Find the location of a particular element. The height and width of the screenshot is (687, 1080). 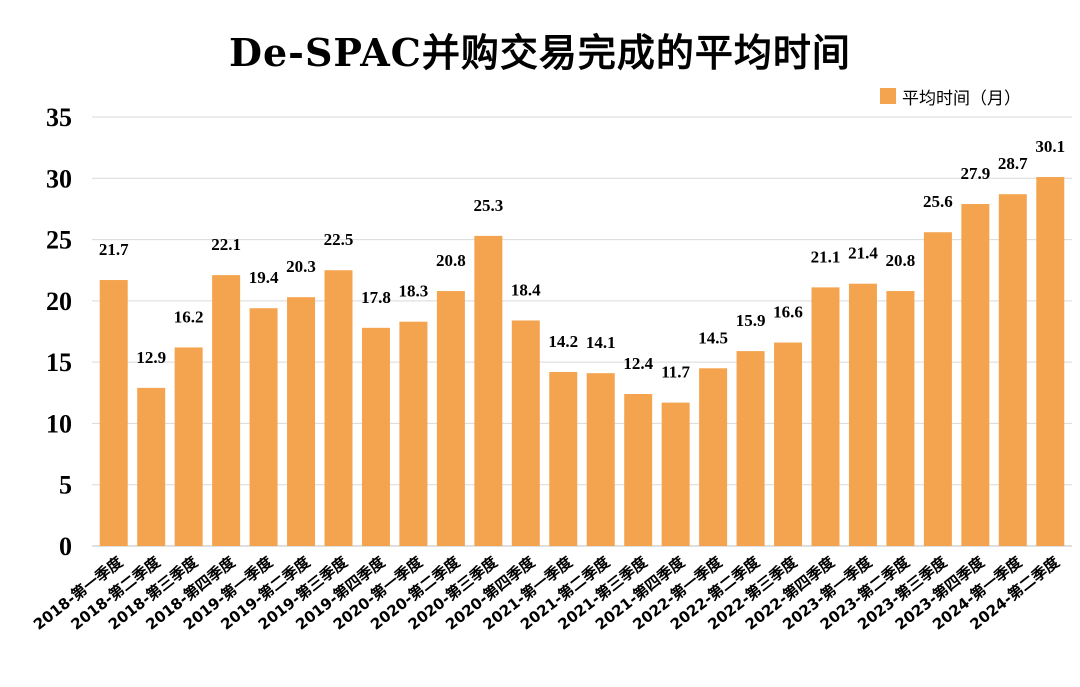

data-label: 27.9 is located at coordinates (975, 173).